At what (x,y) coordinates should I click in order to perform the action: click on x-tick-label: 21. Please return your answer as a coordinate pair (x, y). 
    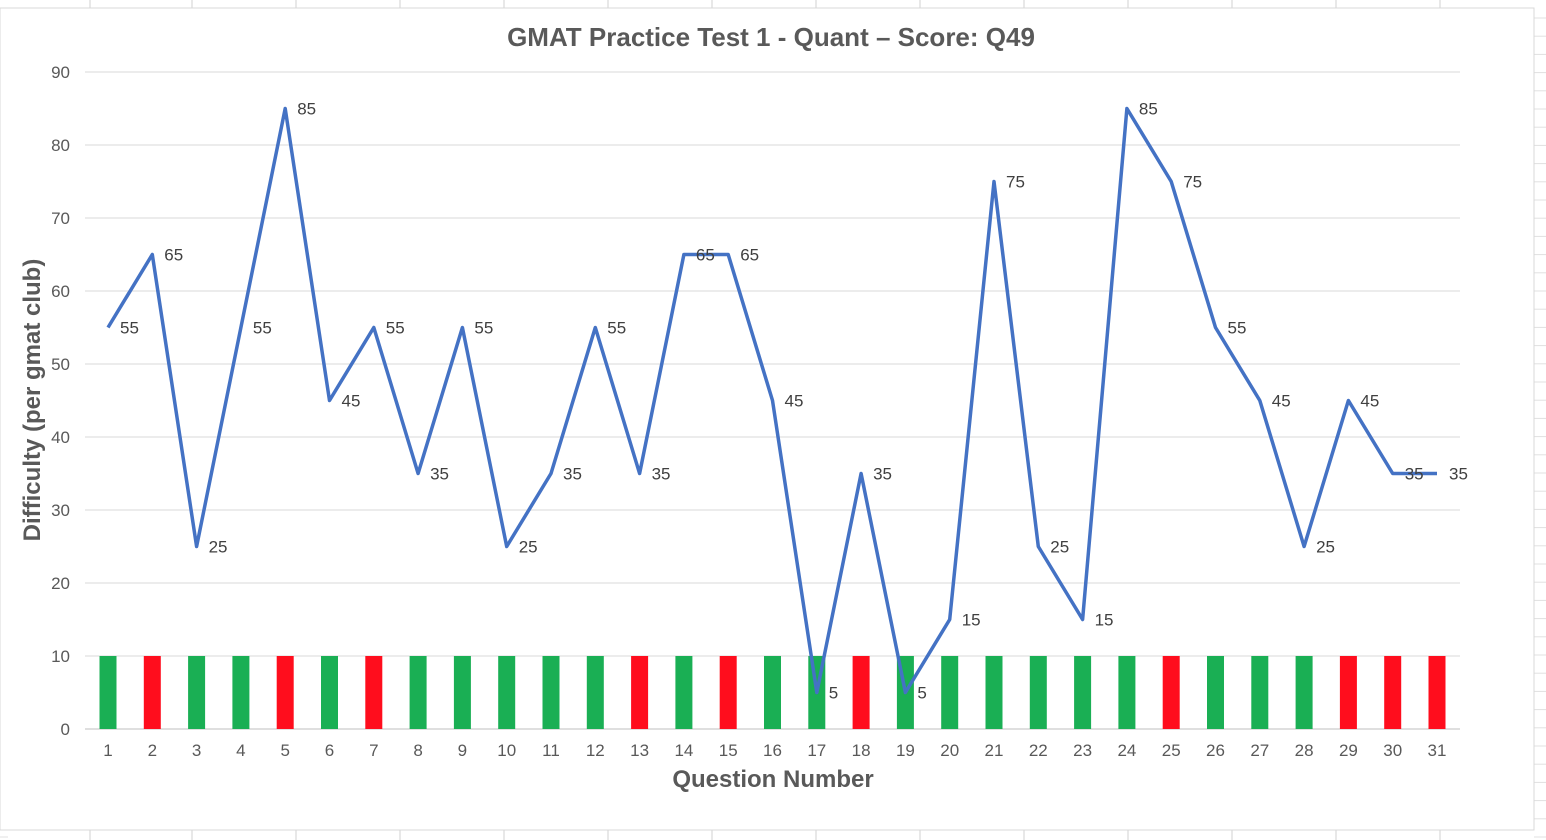
    Looking at the image, I should click on (994, 750).